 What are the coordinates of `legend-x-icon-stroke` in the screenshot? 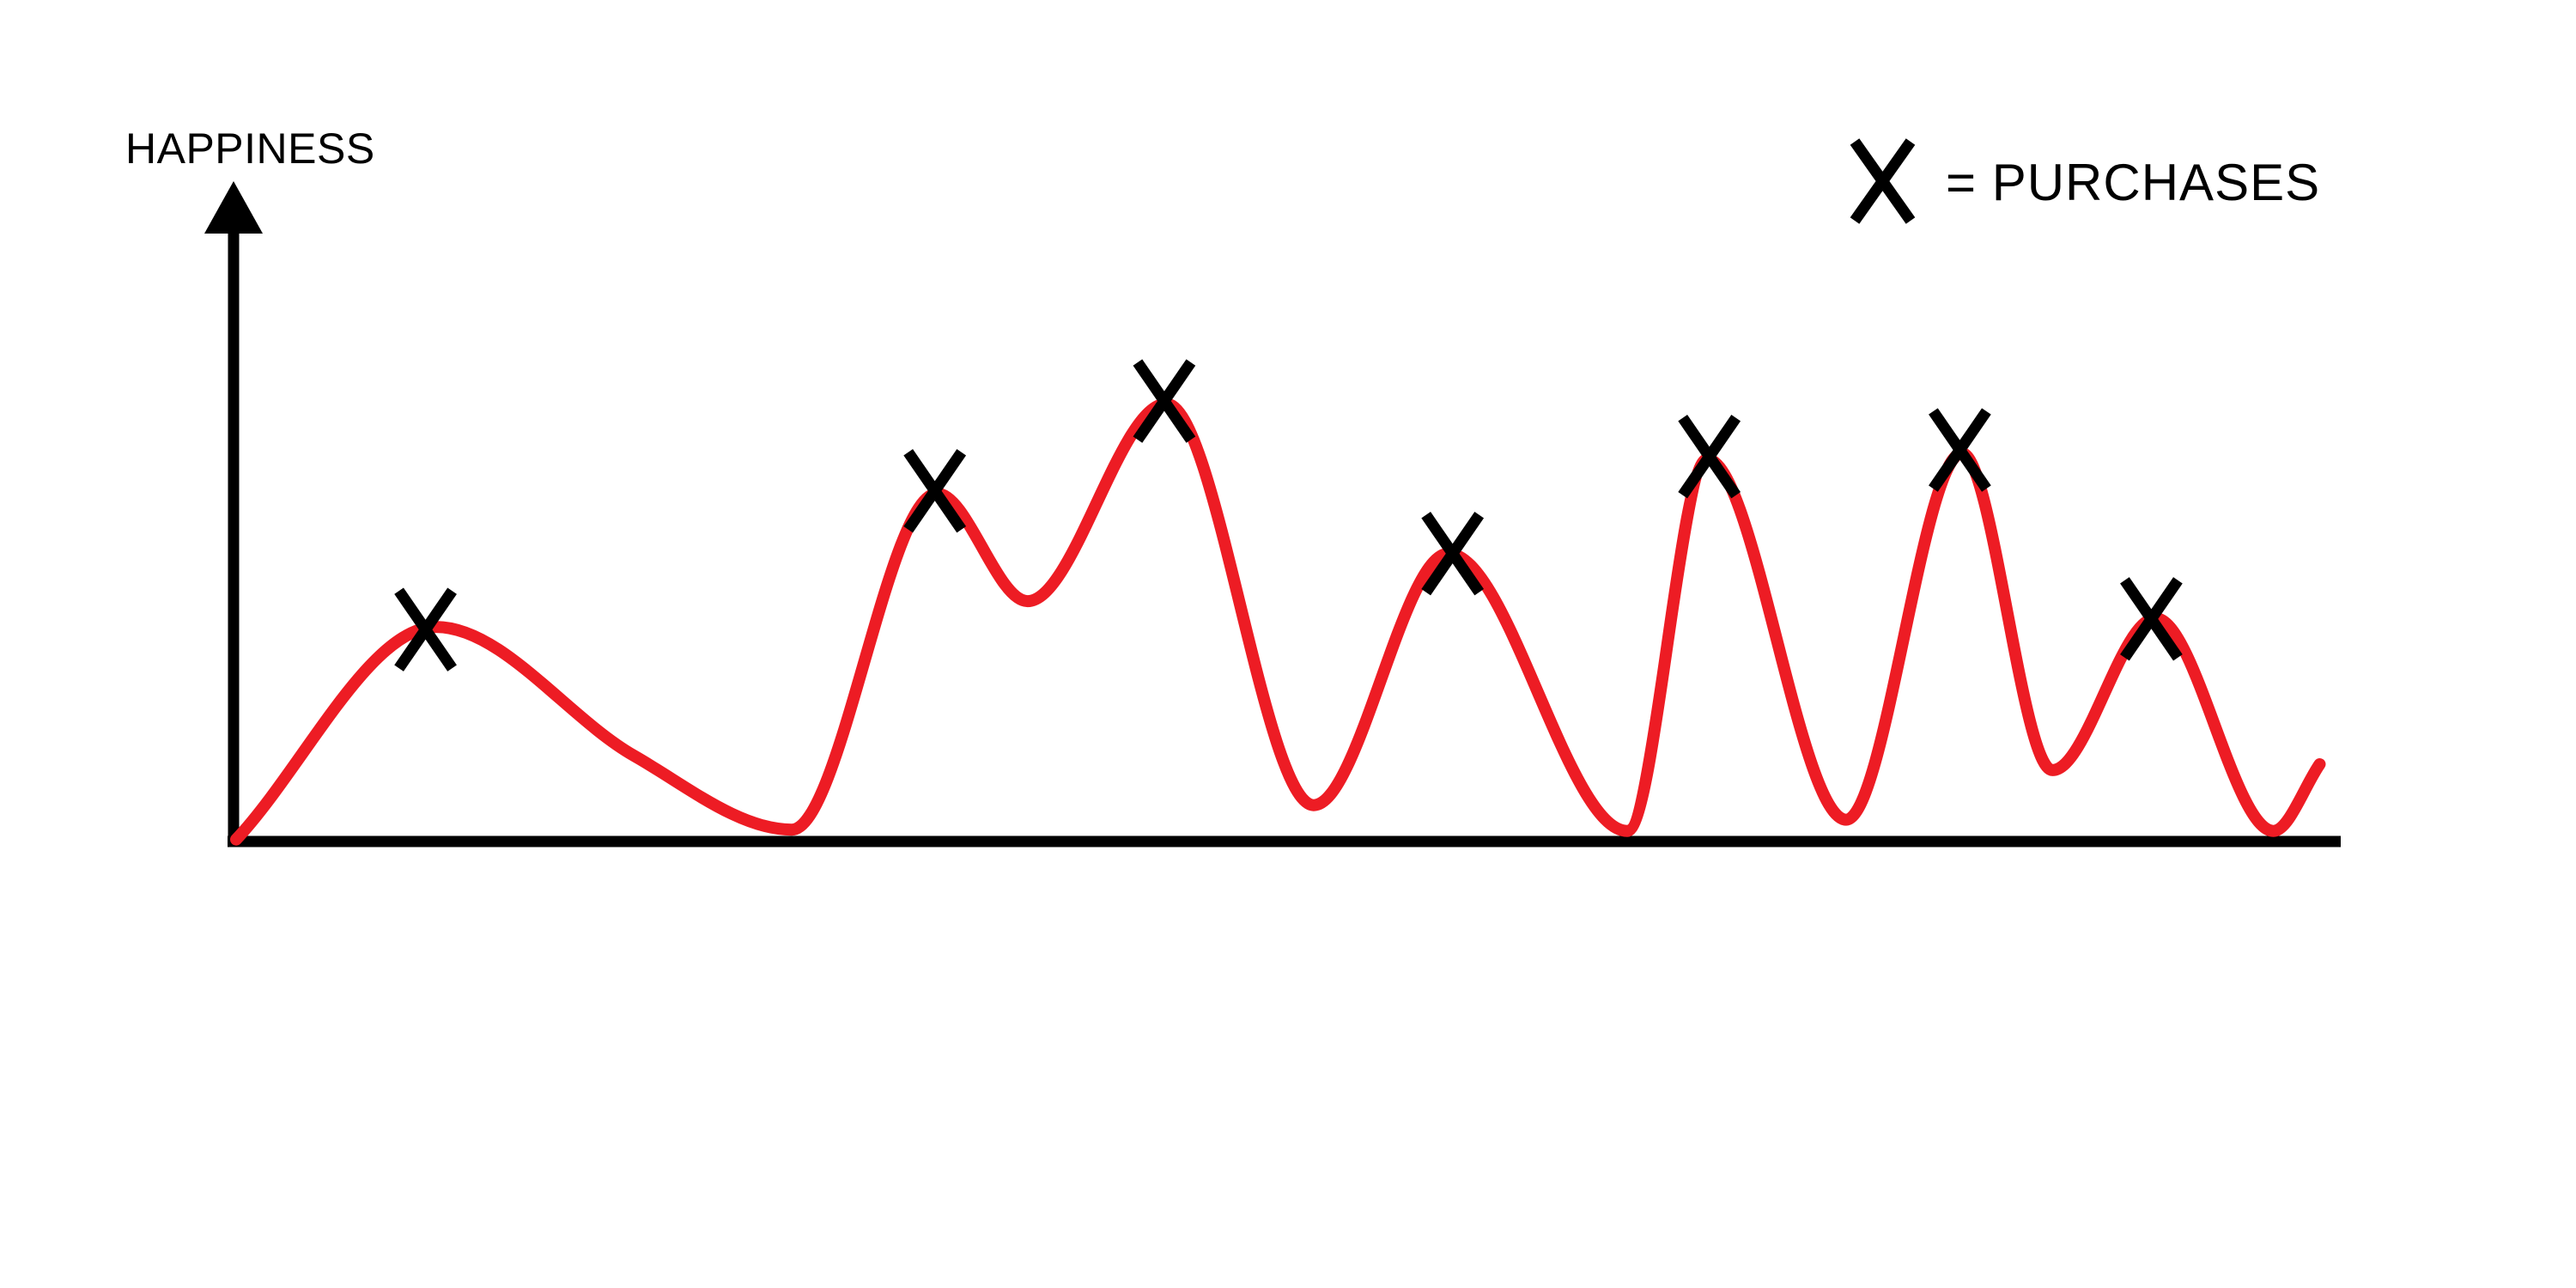 It's located at (1883, 181).